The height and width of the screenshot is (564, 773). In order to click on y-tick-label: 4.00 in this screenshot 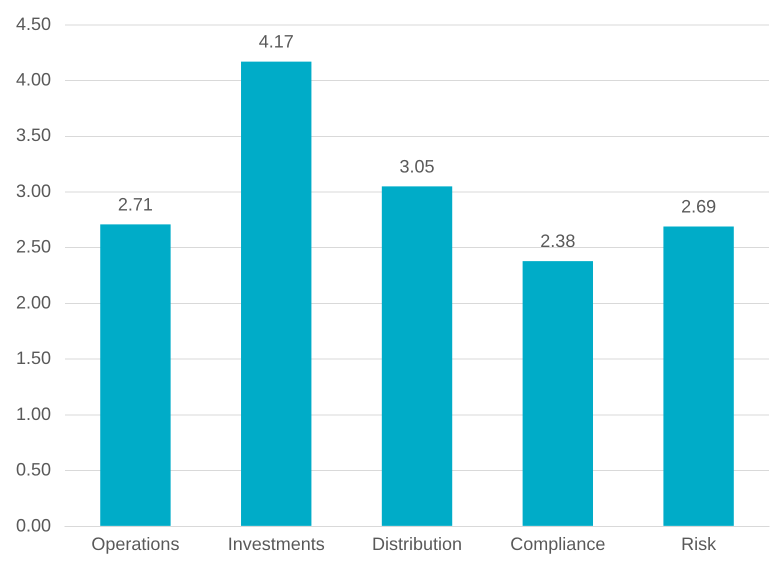, I will do `click(34, 80)`.